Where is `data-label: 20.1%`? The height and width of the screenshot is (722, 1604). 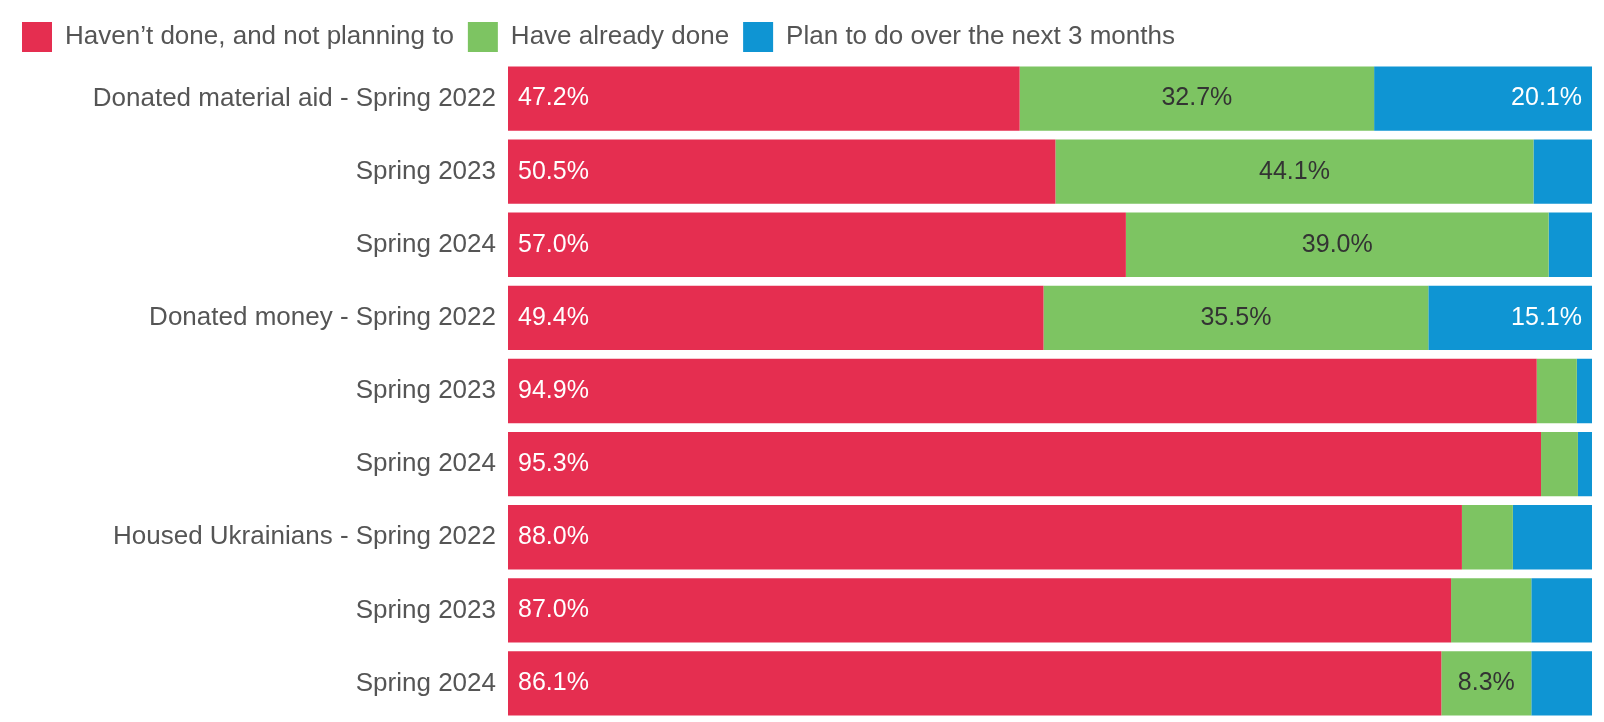
data-label: 20.1% is located at coordinates (1546, 96).